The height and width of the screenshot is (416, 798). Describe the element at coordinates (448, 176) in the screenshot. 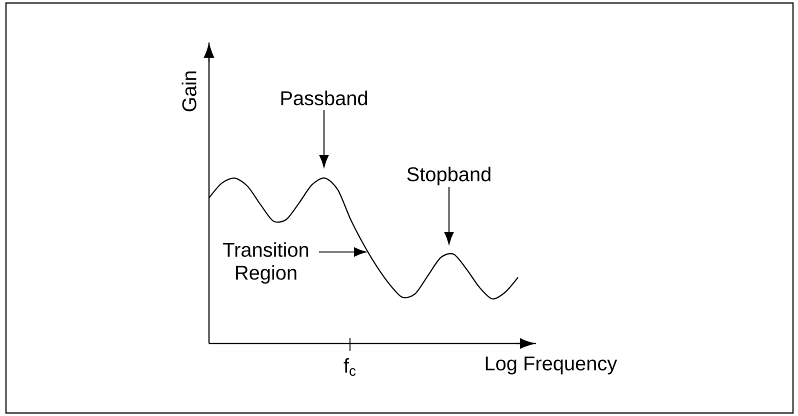

I see `annotation: Stopband` at that location.